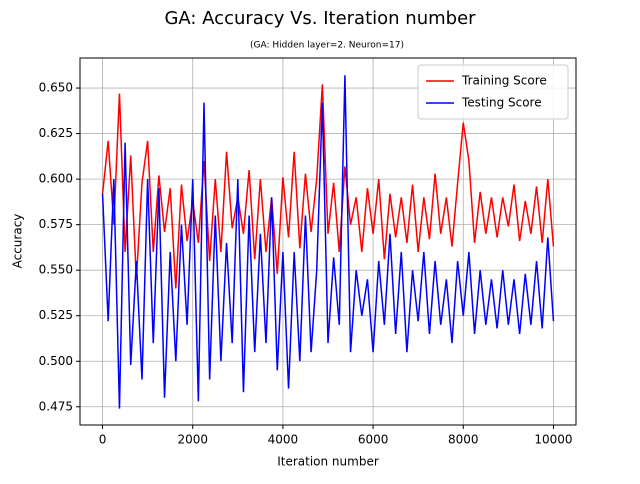  I want to click on legend-label: Training Score, so click(504, 81).